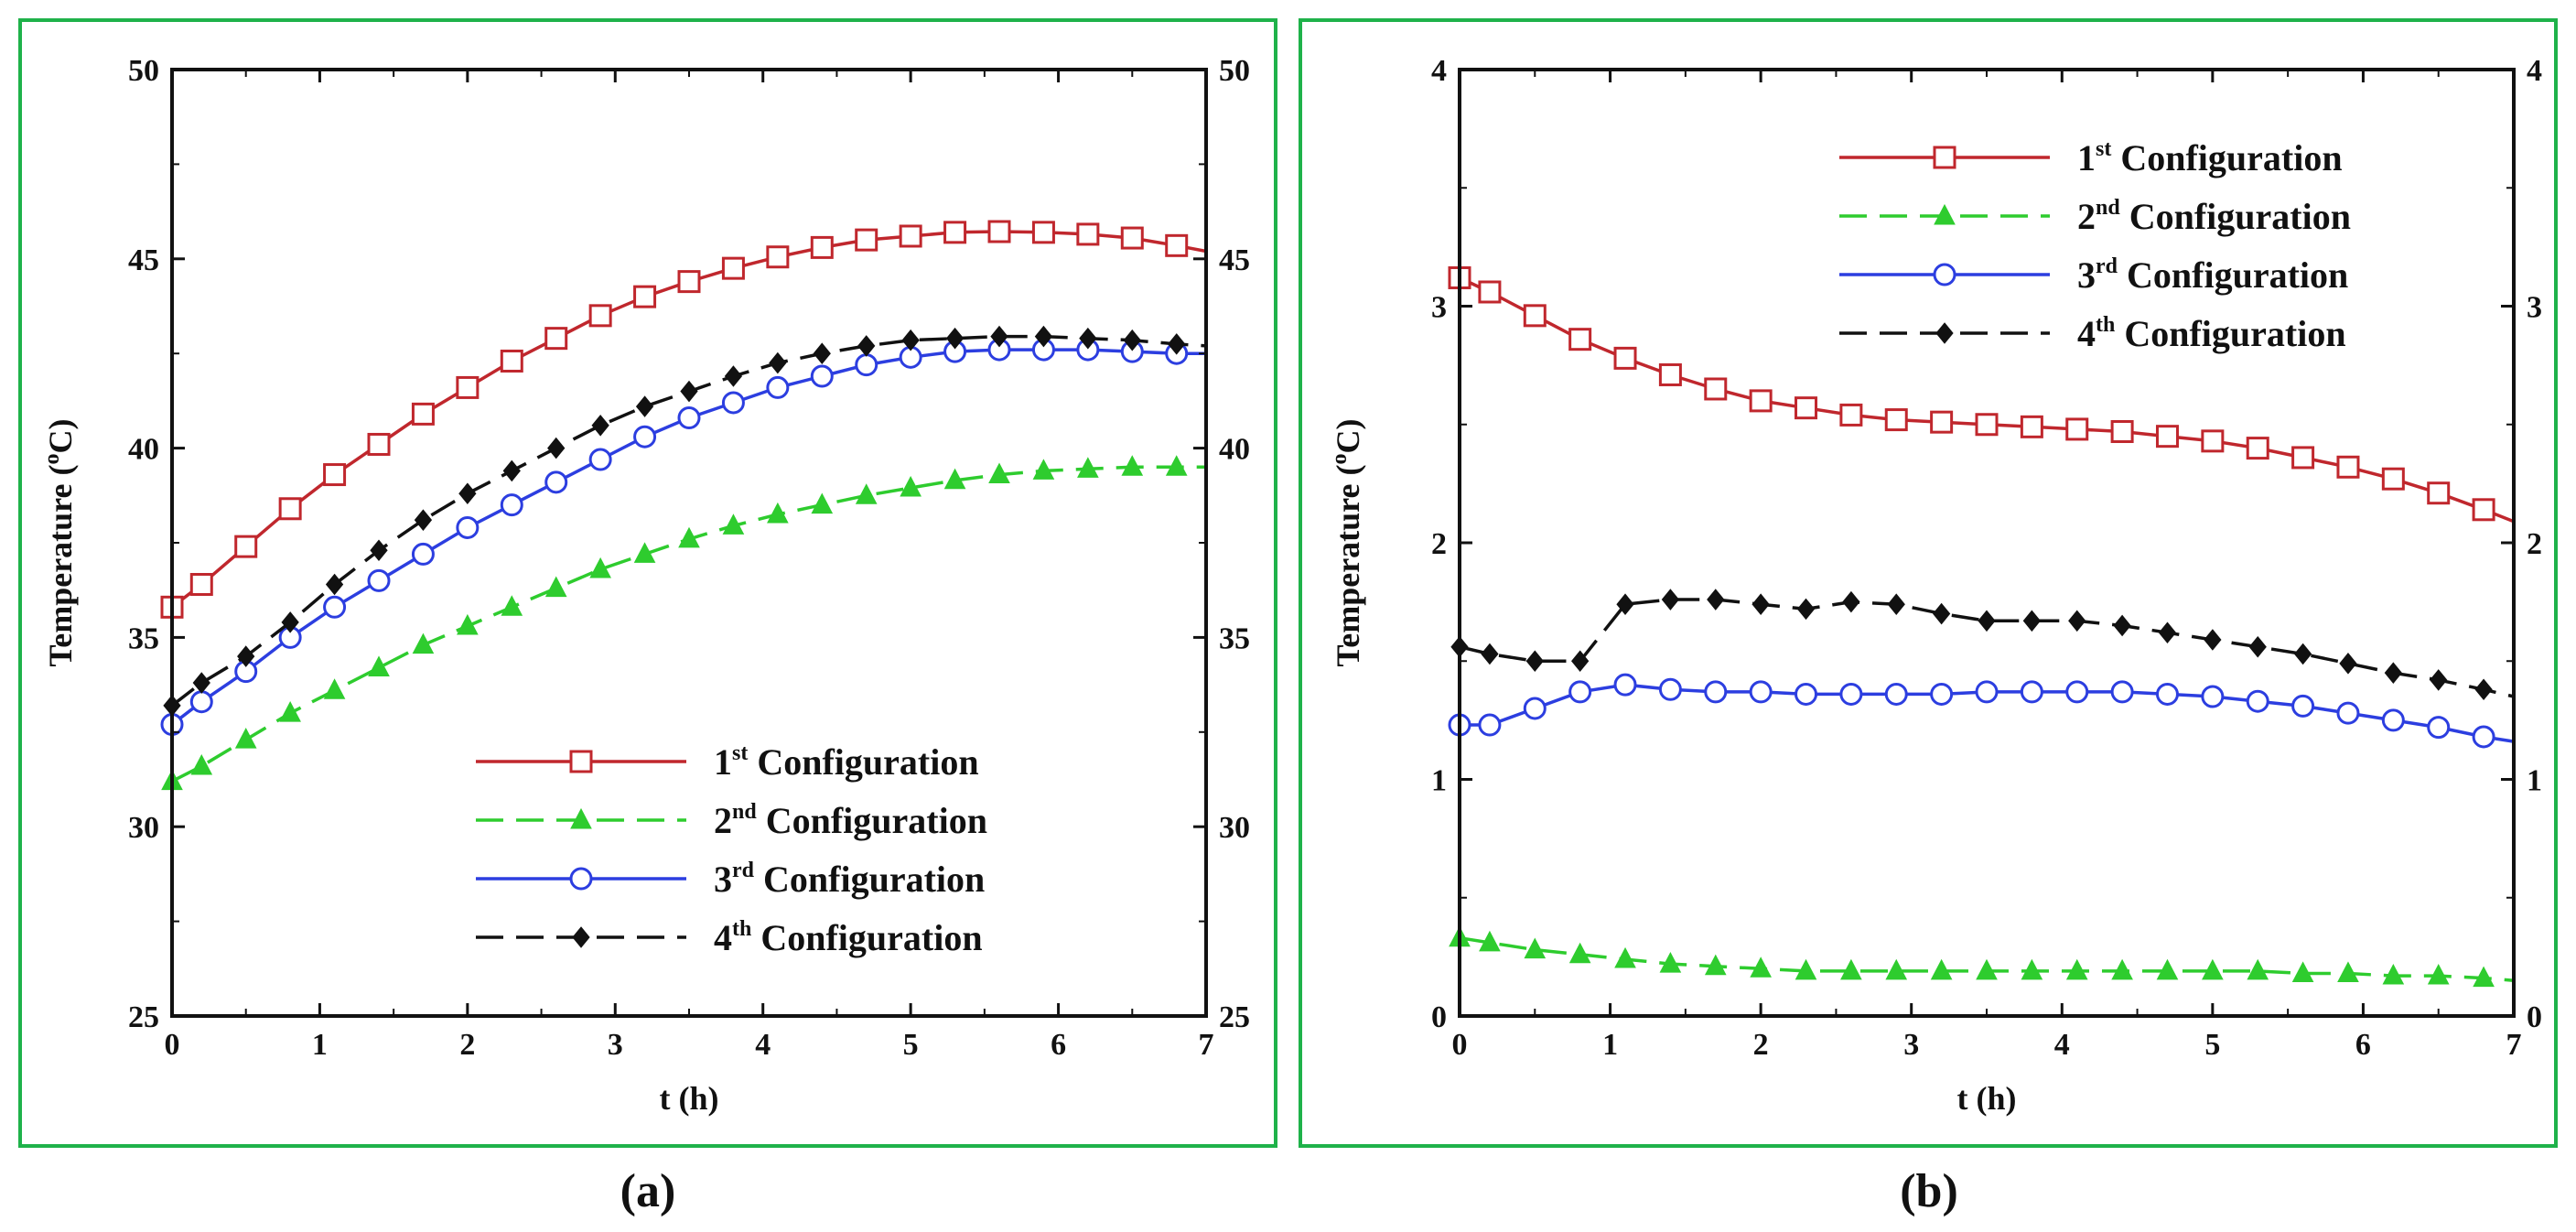 This screenshot has height=1232, width=2576. I want to click on y-tick-label-right: 35, so click(1234, 638).